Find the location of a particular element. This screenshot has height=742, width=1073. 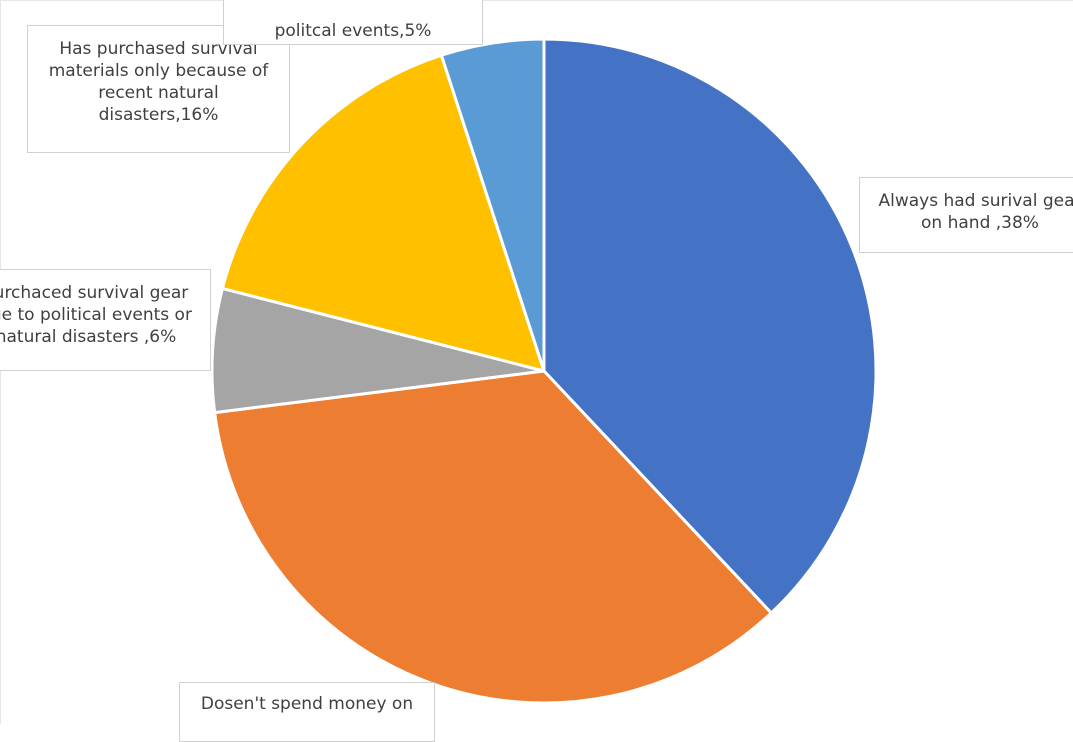

data-label-always-had-gear: Always had surival gear on hand ,38% is located at coordinates (966, 215).